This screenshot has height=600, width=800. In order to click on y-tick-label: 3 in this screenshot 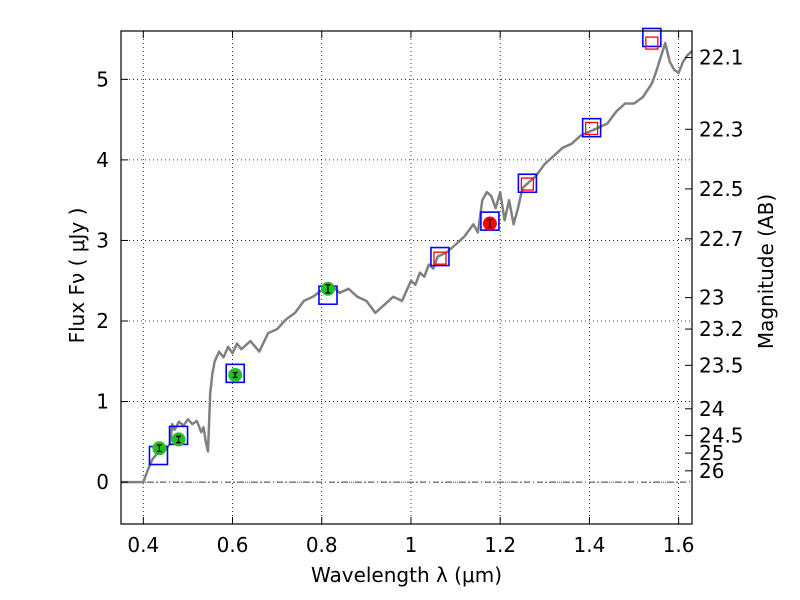, I will do `click(102, 240)`.